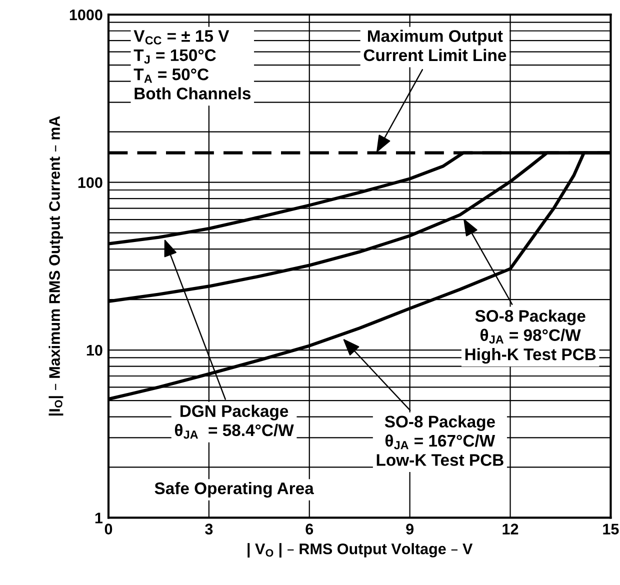  I want to click on x-tick-label: 3, so click(209, 529).